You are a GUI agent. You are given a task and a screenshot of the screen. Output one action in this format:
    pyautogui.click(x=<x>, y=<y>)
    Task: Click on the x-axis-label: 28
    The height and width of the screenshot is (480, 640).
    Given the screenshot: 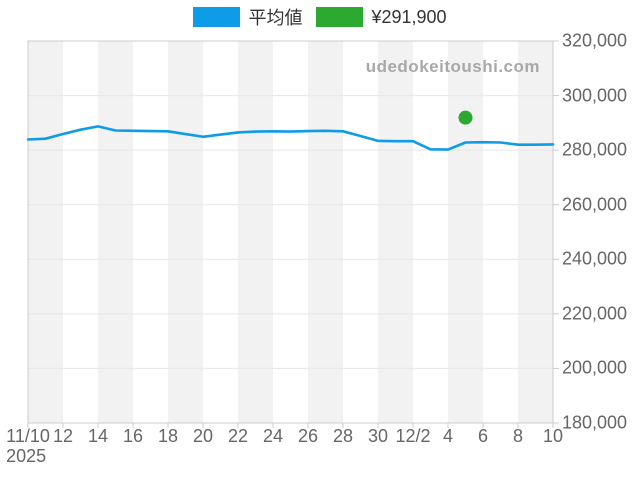 What is the action you would take?
    pyautogui.click(x=343, y=436)
    